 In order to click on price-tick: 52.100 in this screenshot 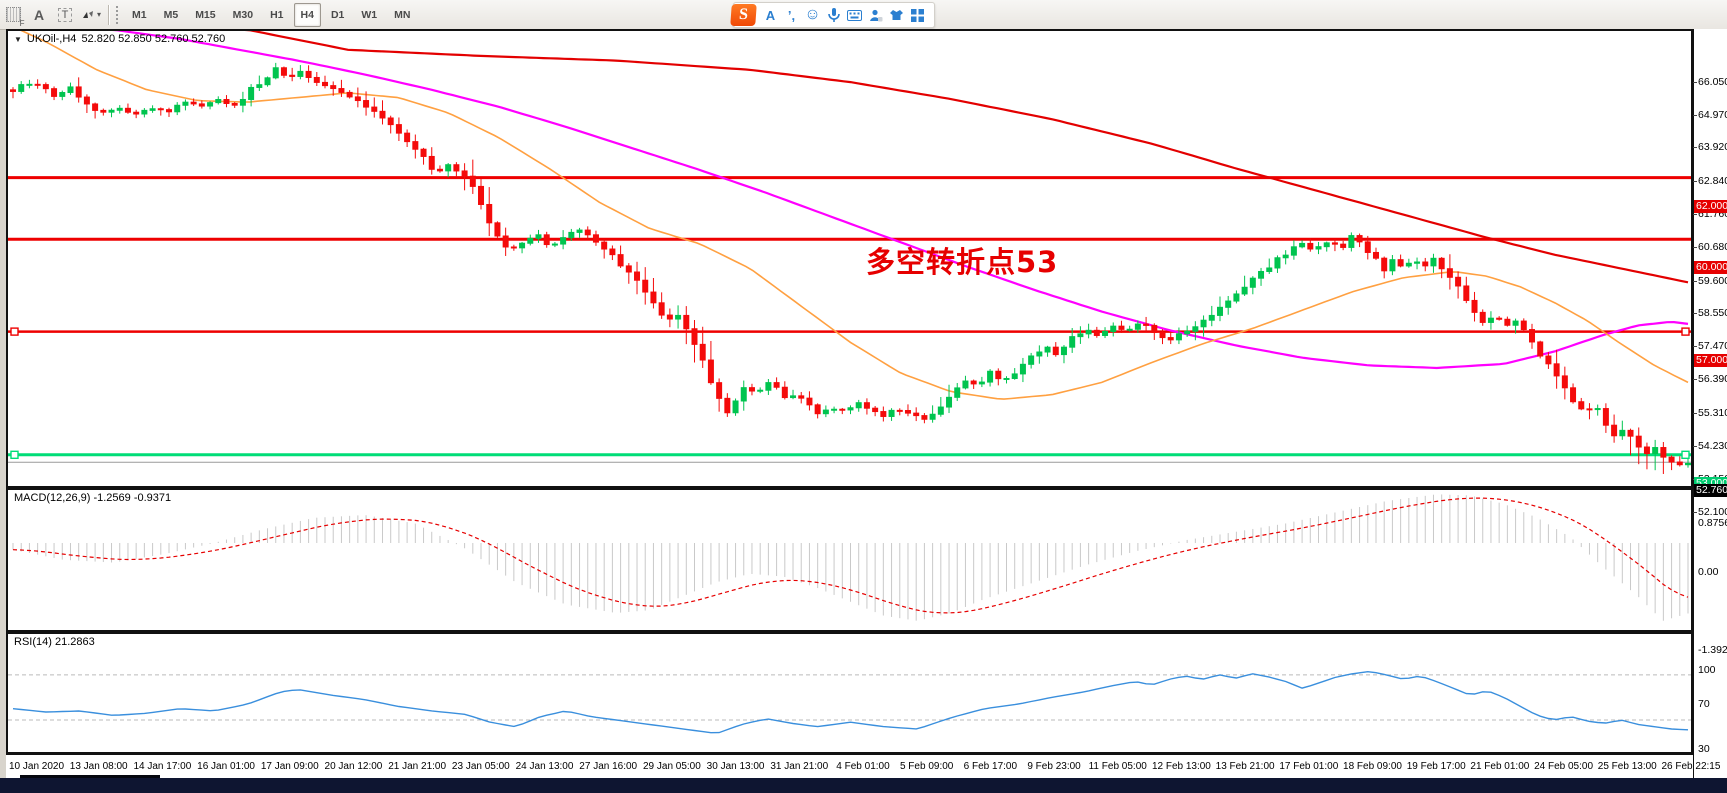, I will do `click(1709, 512)`.